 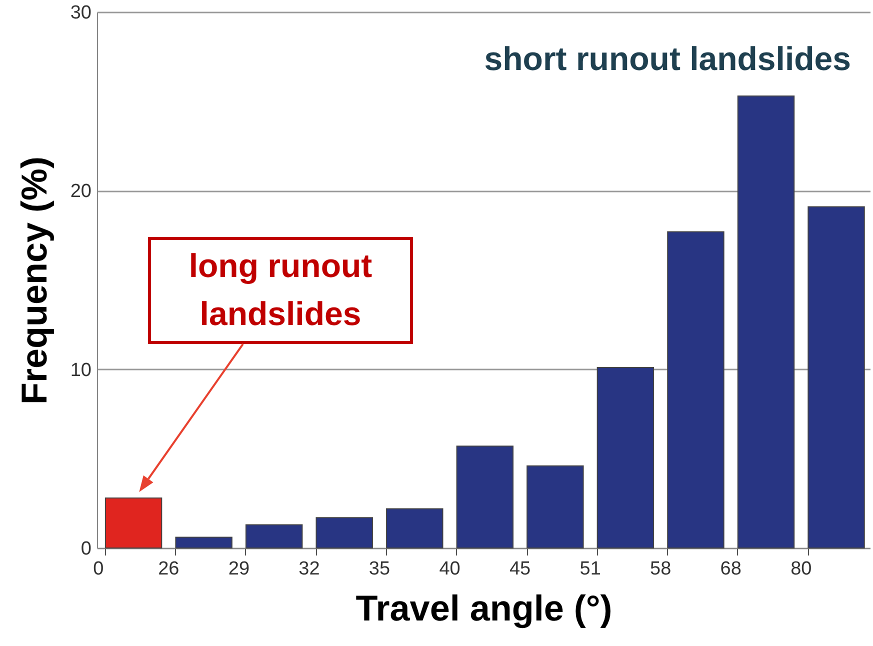 I want to click on annotation: short runout landslides, so click(x=667, y=59).